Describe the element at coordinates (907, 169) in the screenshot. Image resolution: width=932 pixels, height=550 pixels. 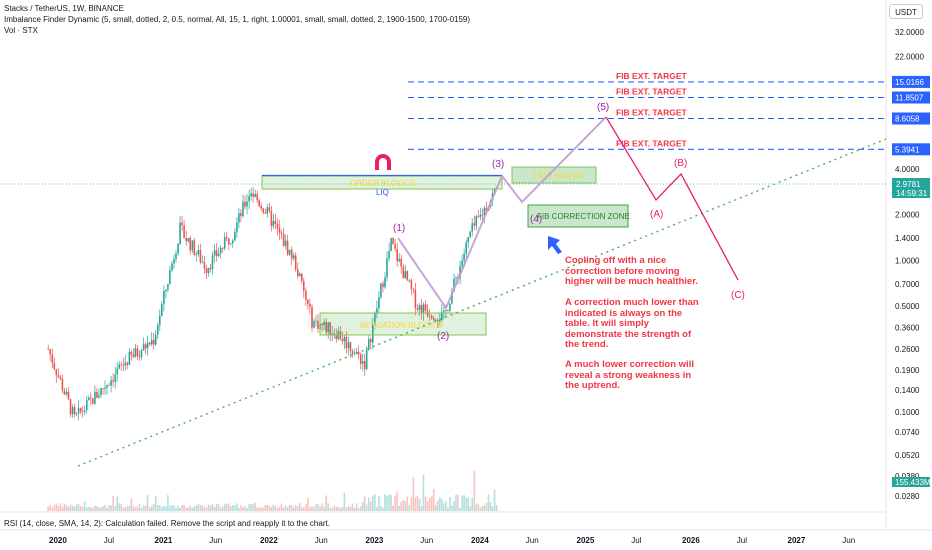
I see `y-tick-label: 4.0000` at that location.